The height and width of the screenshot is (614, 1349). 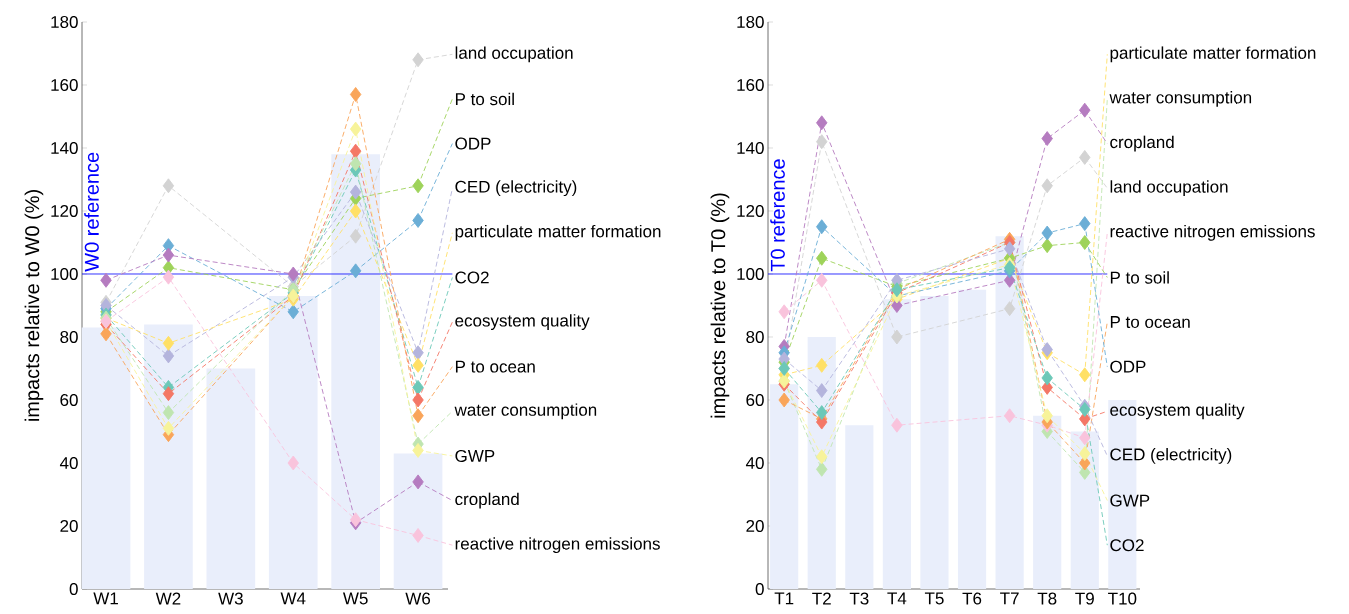 I want to click on series-label: land occupation, so click(x=1169, y=188).